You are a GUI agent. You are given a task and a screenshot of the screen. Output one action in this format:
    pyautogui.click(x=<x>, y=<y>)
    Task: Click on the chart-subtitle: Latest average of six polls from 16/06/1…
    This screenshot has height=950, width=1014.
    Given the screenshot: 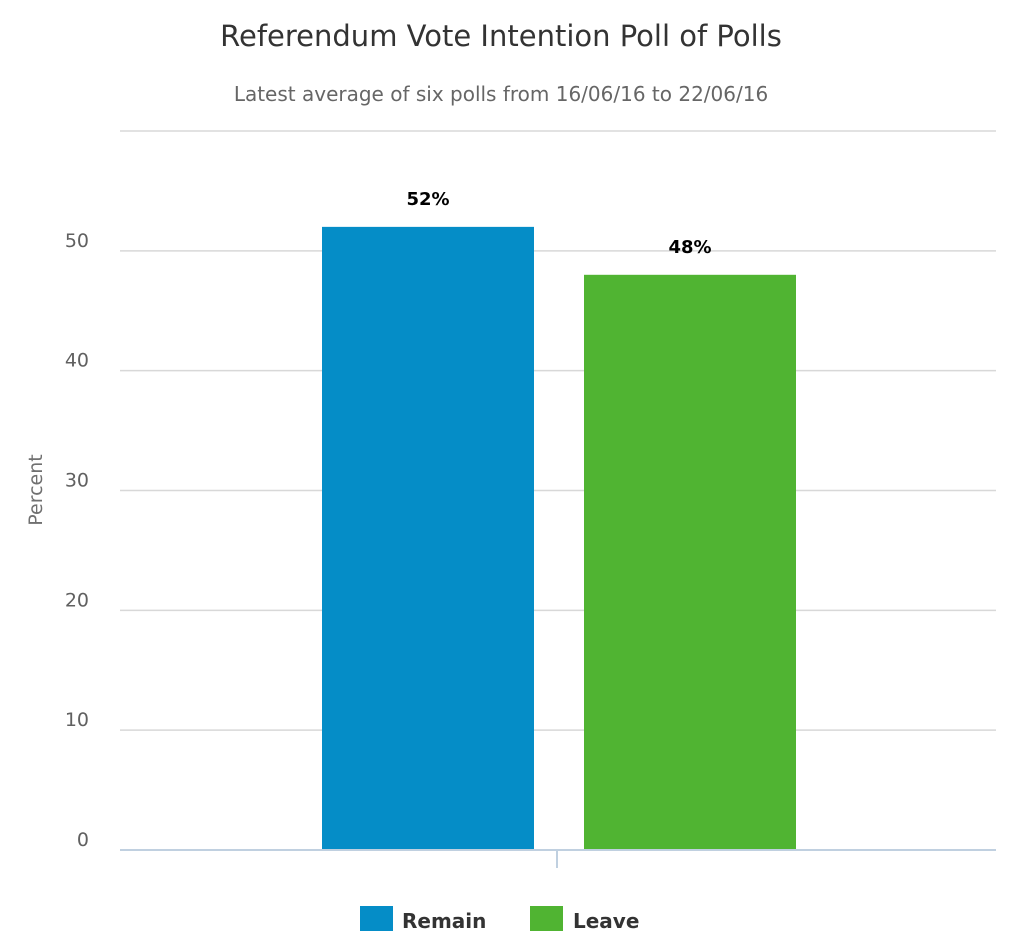 What is the action you would take?
    pyautogui.click(x=501, y=94)
    